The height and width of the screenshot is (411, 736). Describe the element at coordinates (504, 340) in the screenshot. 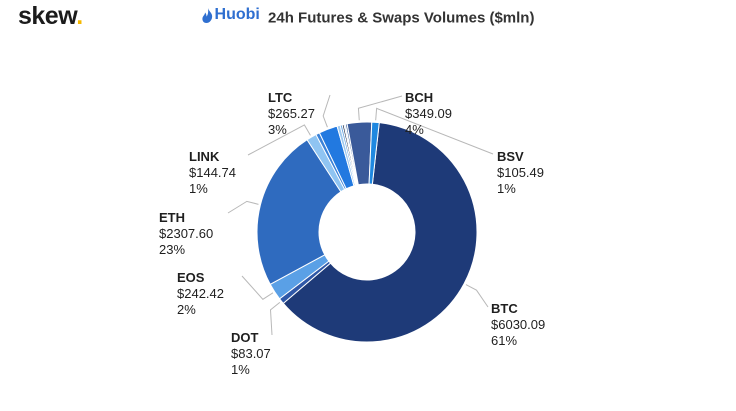

I see `label-pct-btc: 61%` at that location.